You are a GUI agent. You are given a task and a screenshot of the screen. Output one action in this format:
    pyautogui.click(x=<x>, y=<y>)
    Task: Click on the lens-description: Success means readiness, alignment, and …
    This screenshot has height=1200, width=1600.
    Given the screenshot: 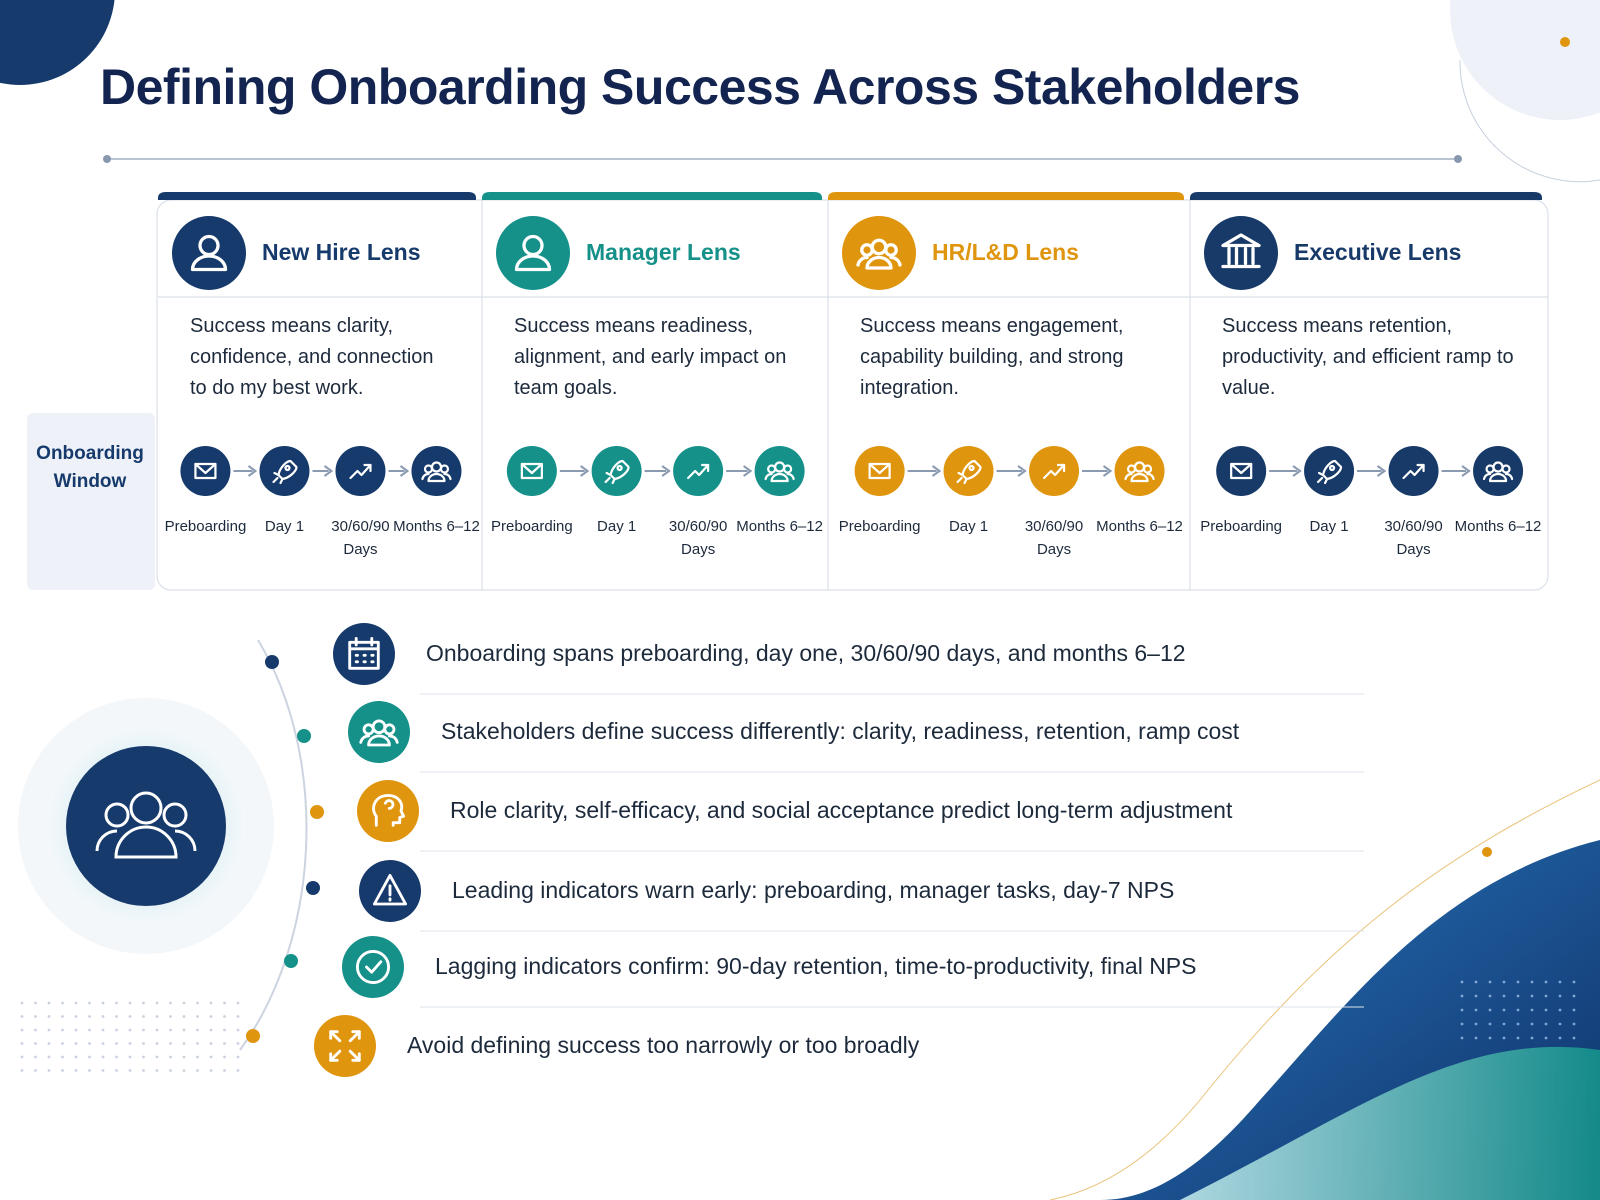 What is the action you would take?
    pyautogui.click(x=650, y=357)
    